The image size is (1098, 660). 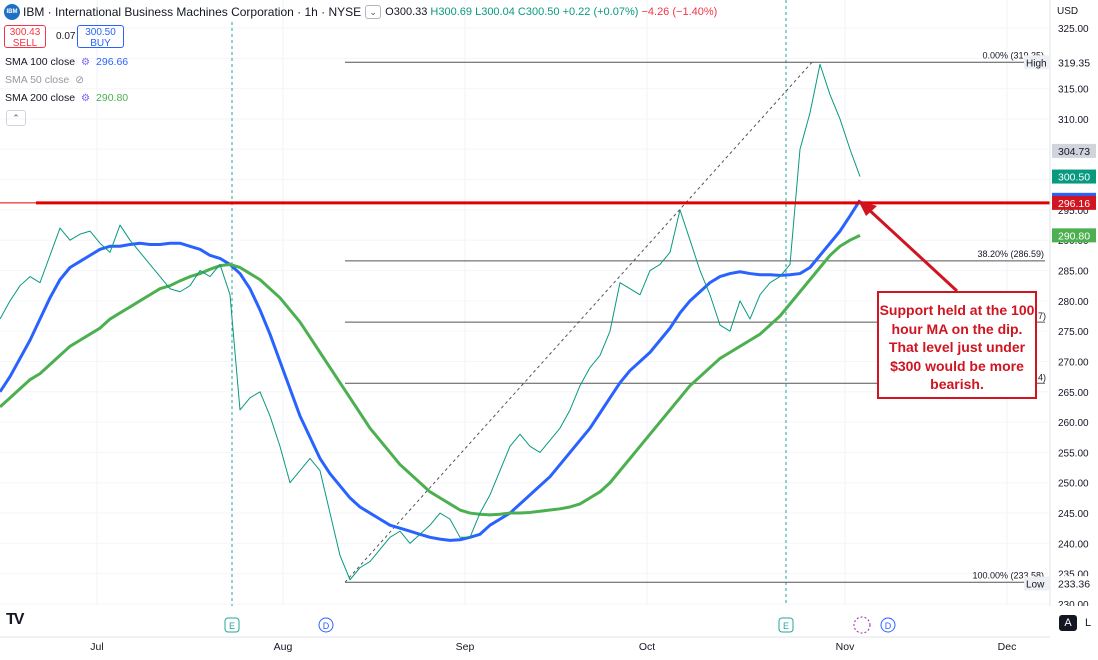 I want to click on price-tag-label: High, so click(x=1036, y=63).